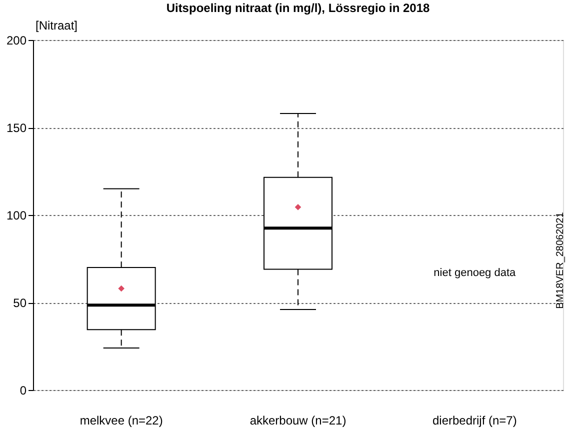  Describe the element at coordinates (16, 215) in the screenshot. I see `y-tick-label: 100` at that location.